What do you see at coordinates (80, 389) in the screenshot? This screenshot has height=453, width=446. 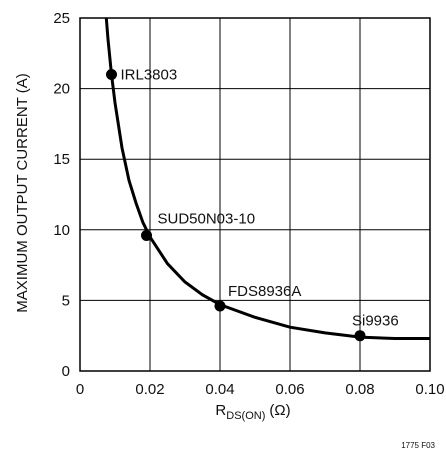 I see `x-tick-label: 0` at bounding box center [80, 389].